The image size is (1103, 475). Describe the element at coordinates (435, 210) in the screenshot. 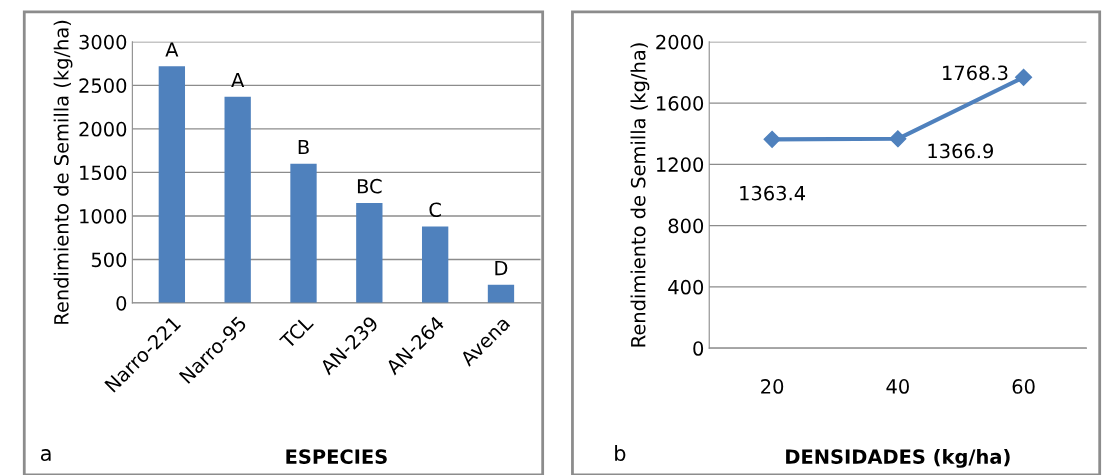

I see `annotation: C` at that location.